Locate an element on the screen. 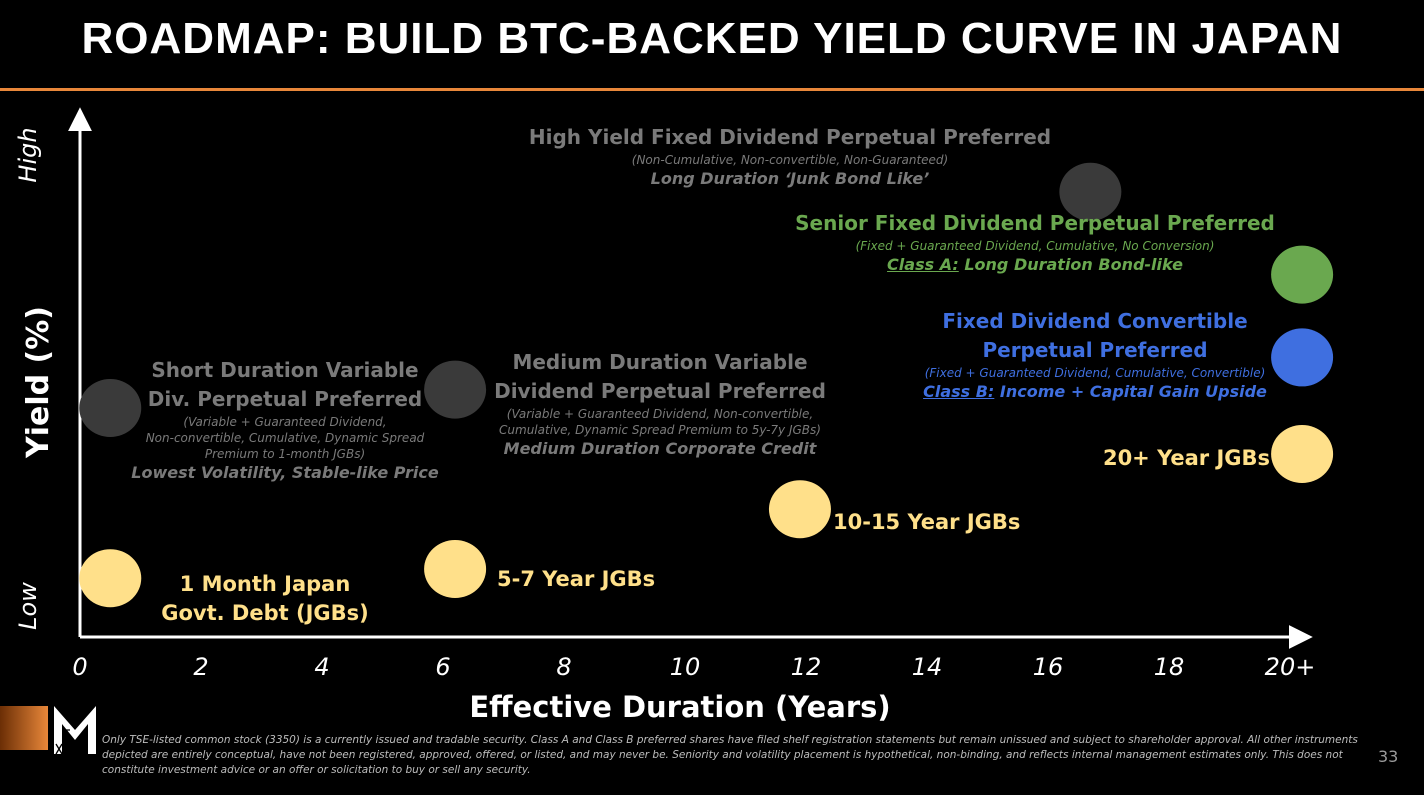 The width and height of the screenshot is (1424, 795). annotation-heading-line-2: Perpetual Preferred is located at coordinates (1095, 350).